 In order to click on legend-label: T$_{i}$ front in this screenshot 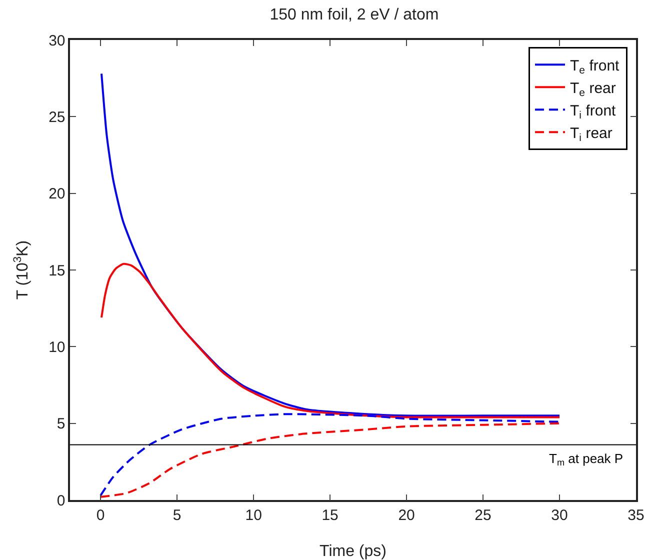, I will do `click(593, 112)`.